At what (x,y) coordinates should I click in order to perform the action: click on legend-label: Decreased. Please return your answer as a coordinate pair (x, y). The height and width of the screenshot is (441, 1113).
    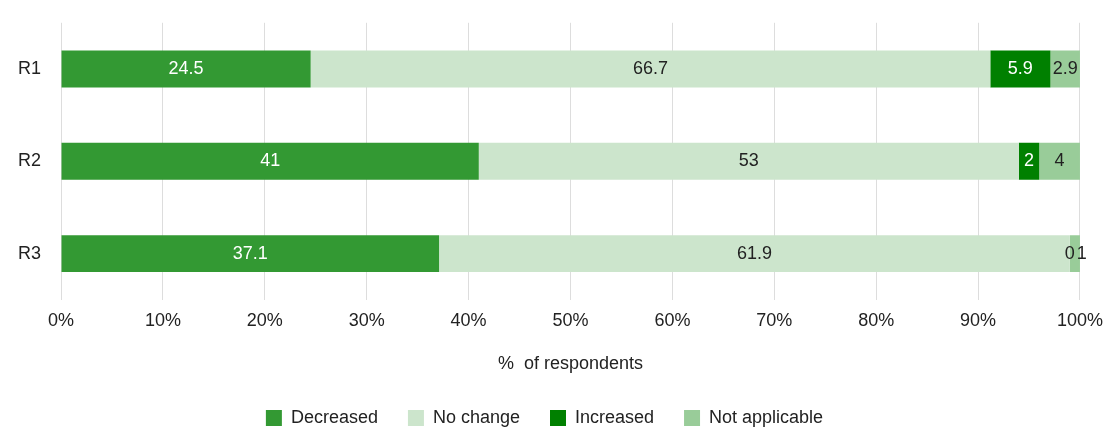
    Looking at the image, I should click on (334, 416).